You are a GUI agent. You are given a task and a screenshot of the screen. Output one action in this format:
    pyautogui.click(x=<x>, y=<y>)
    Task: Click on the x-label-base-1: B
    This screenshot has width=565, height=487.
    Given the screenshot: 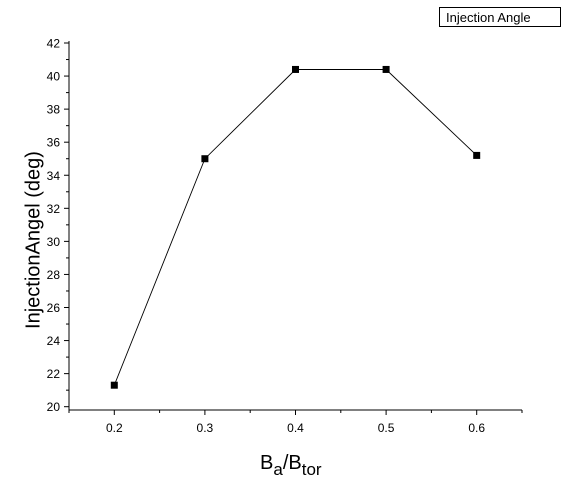 What is the action you would take?
    pyautogui.click(x=267, y=463)
    